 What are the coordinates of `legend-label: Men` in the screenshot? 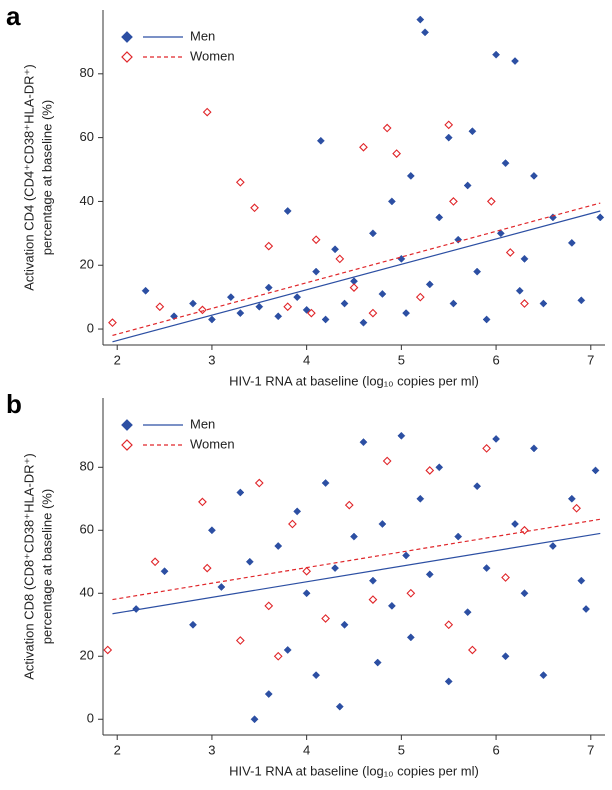 It's located at (202, 35).